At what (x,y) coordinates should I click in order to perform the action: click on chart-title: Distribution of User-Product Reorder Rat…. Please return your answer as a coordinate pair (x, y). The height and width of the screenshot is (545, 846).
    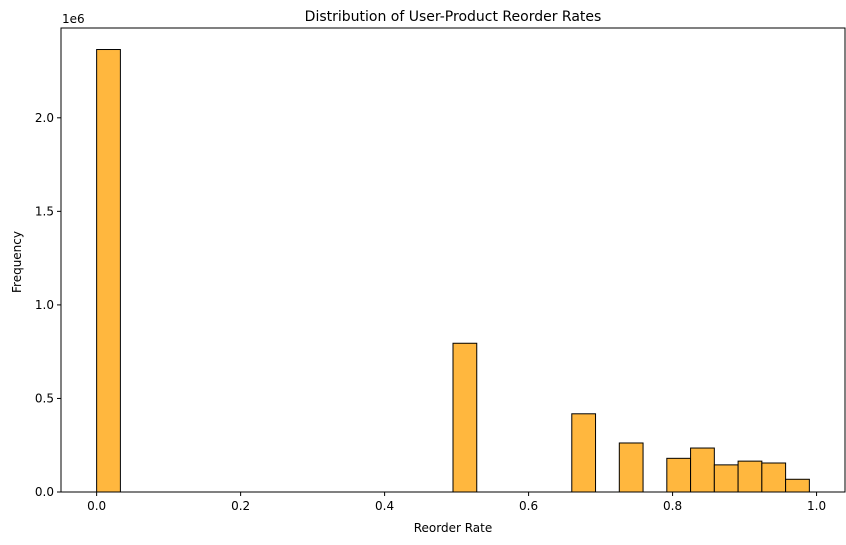
    Looking at the image, I should click on (453, 17).